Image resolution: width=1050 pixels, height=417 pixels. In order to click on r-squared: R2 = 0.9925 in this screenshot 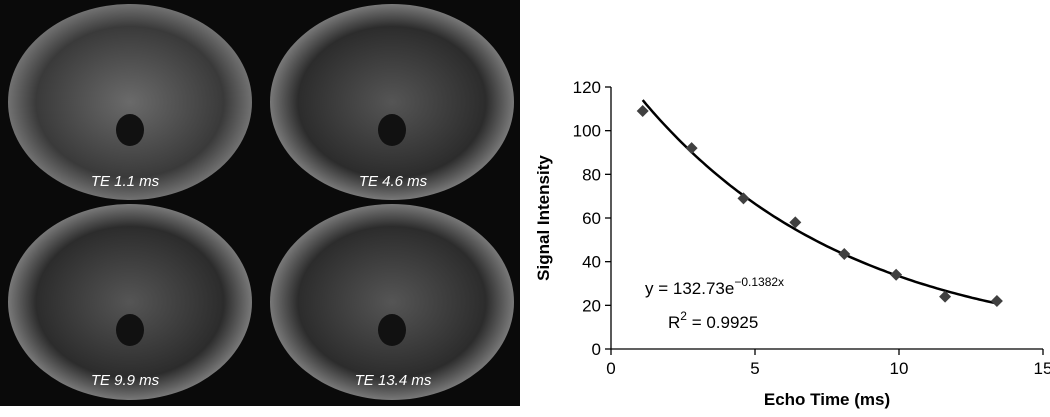, I will do `click(713, 320)`.